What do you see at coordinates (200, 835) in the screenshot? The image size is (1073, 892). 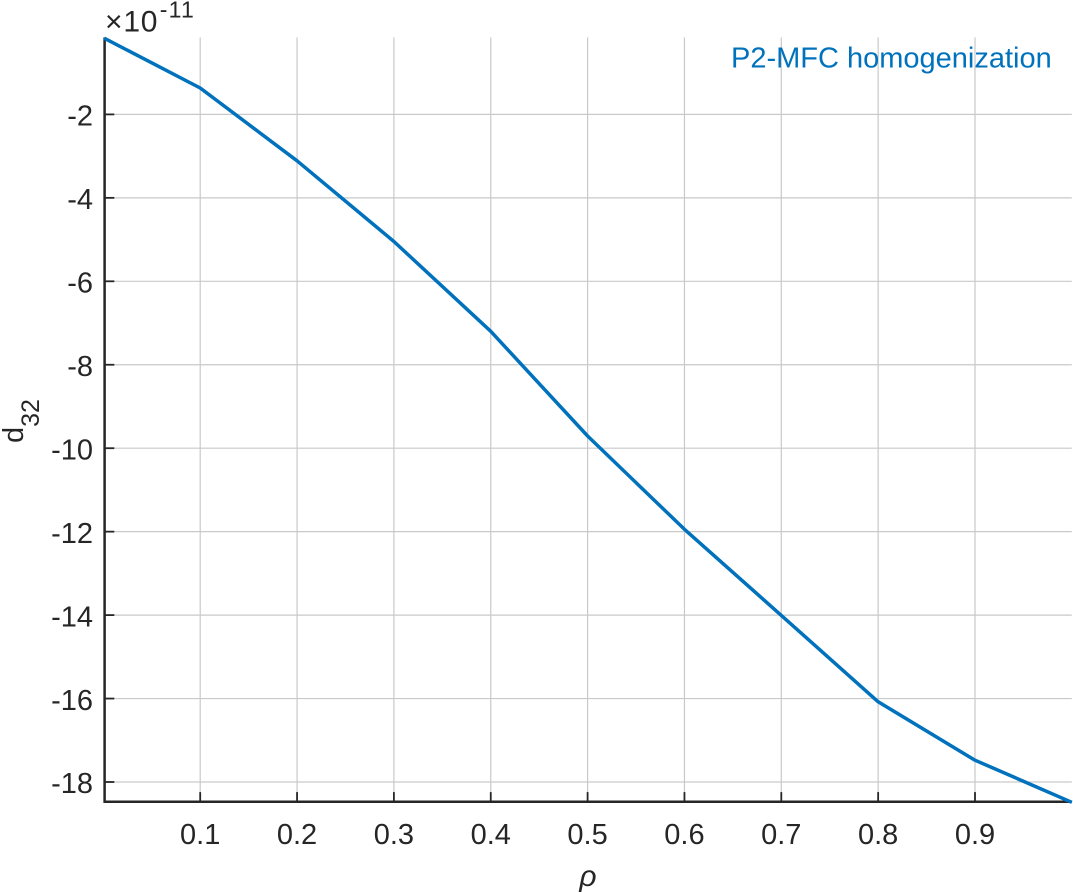 I see `svg-text: 0.1` at bounding box center [200, 835].